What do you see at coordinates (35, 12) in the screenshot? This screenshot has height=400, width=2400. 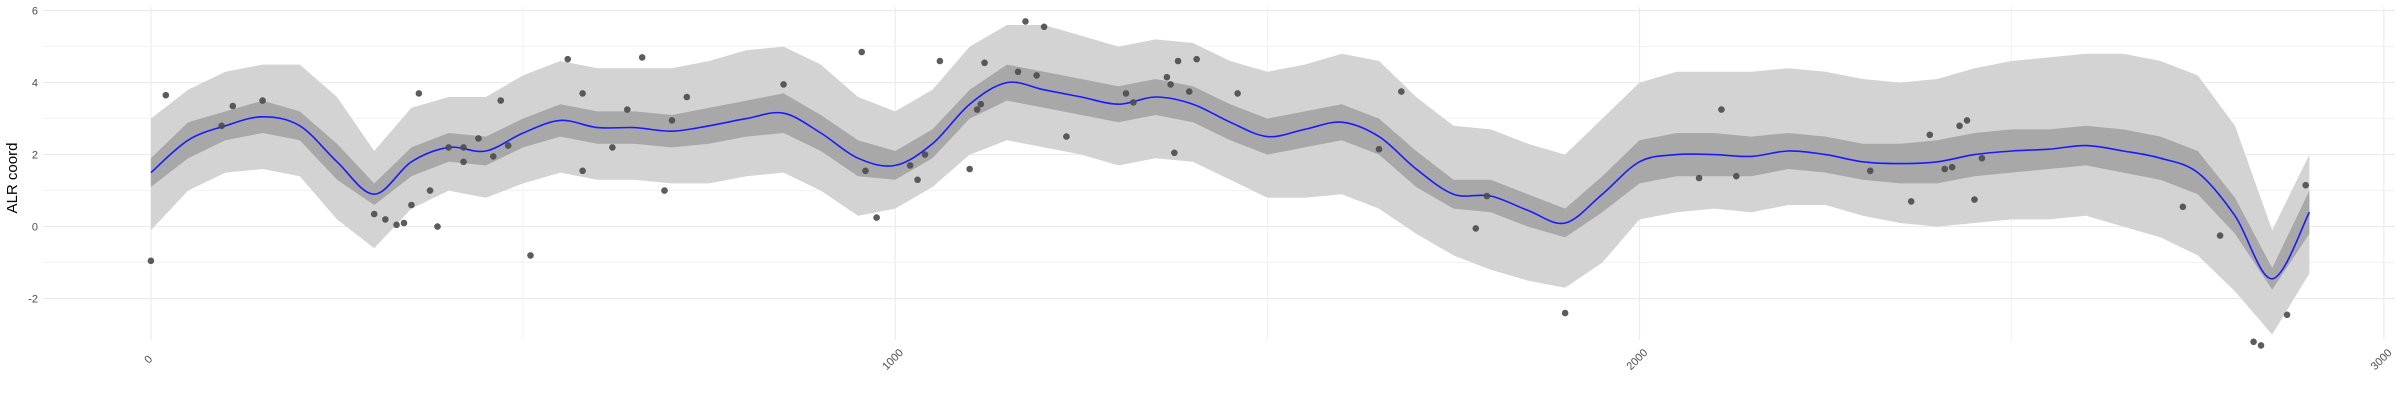 I see `y-tick-label: 6` at bounding box center [35, 12].